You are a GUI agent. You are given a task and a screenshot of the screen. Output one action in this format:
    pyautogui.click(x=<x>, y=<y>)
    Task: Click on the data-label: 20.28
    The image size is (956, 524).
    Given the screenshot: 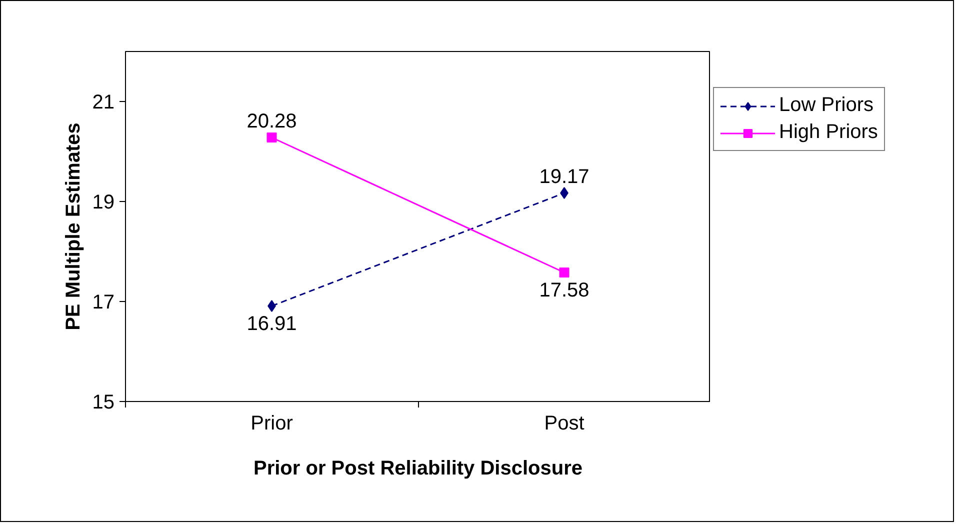 What is the action you would take?
    pyautogui.click(x=271, y=121)
    